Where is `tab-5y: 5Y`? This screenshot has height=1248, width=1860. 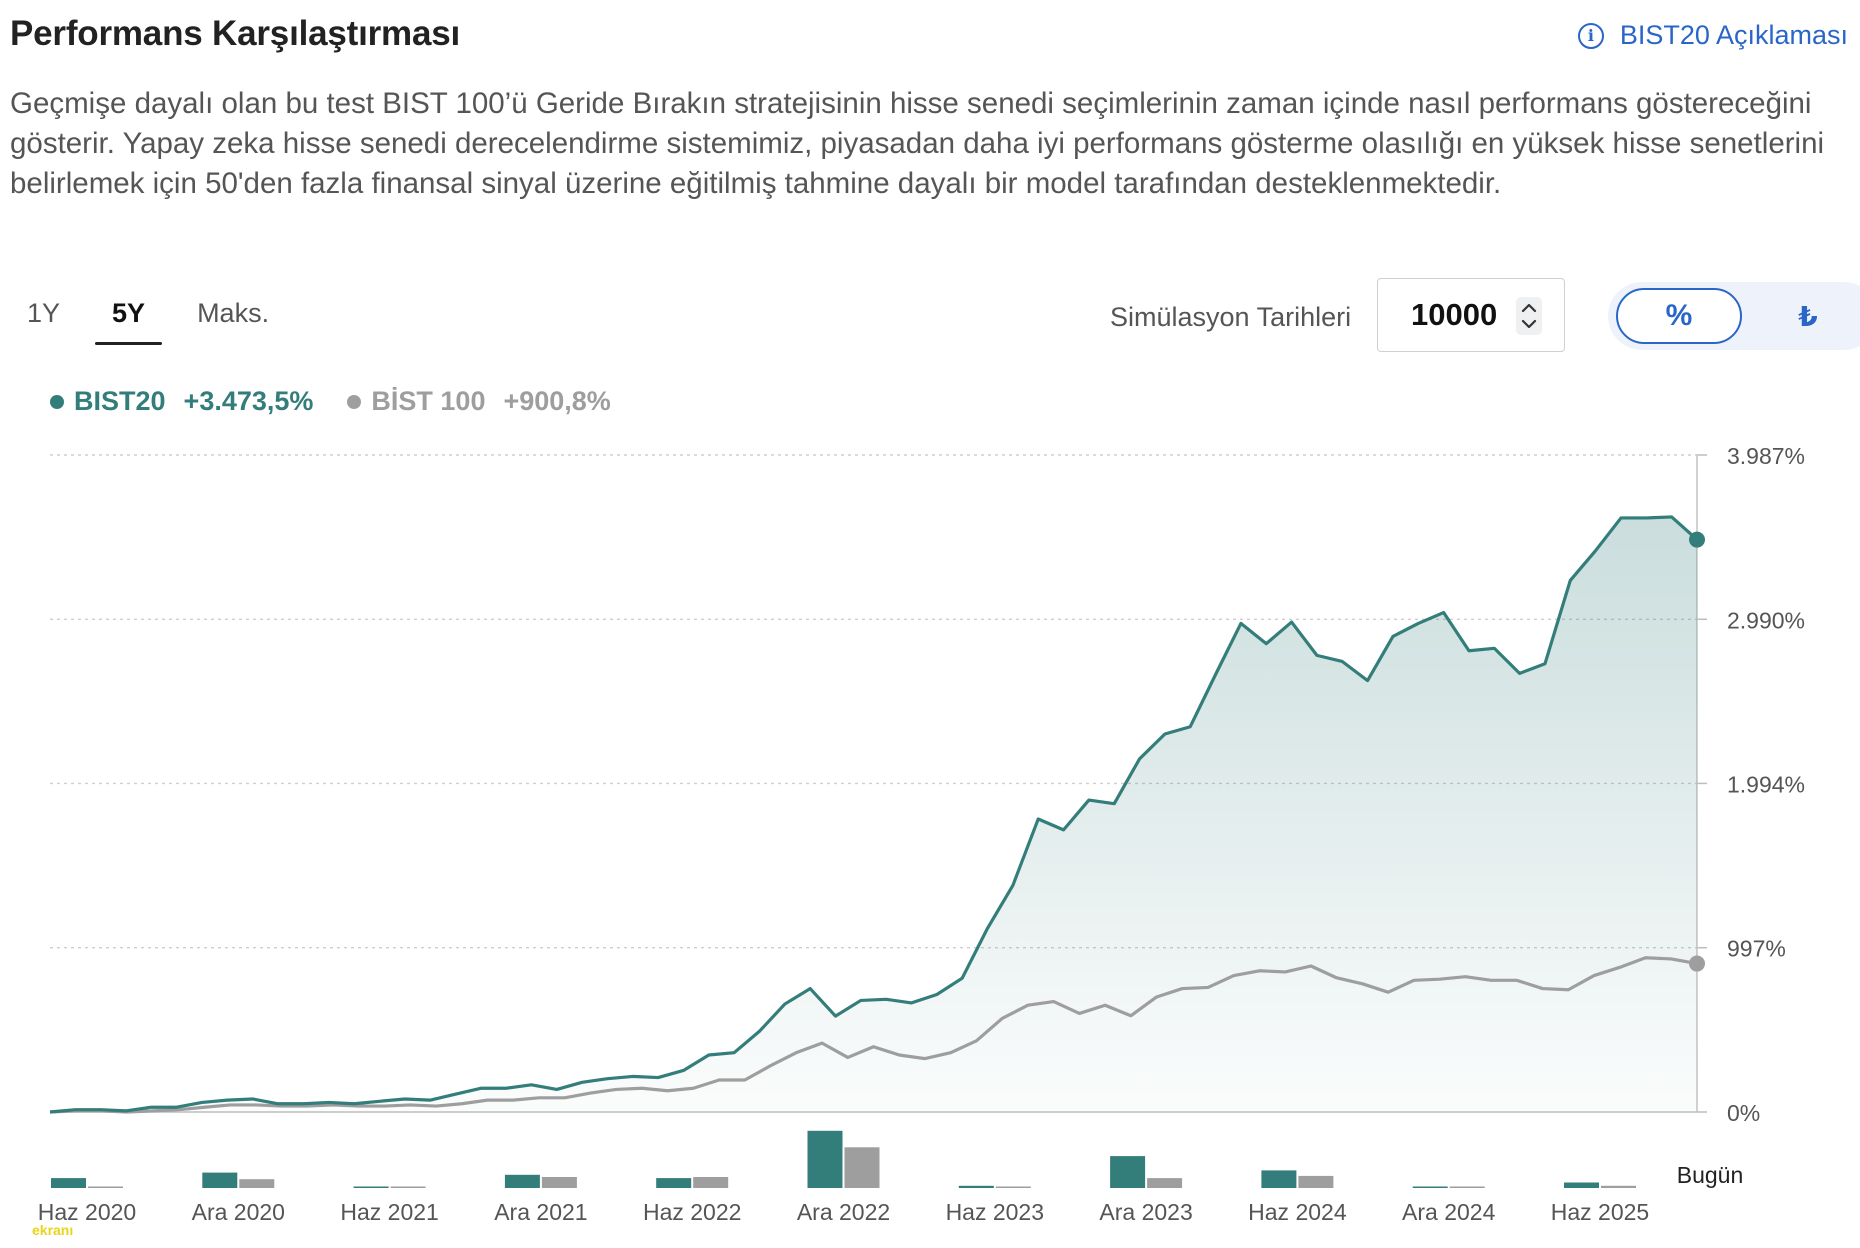 tab-5y: 5Y is located at coordinates (129, 317).